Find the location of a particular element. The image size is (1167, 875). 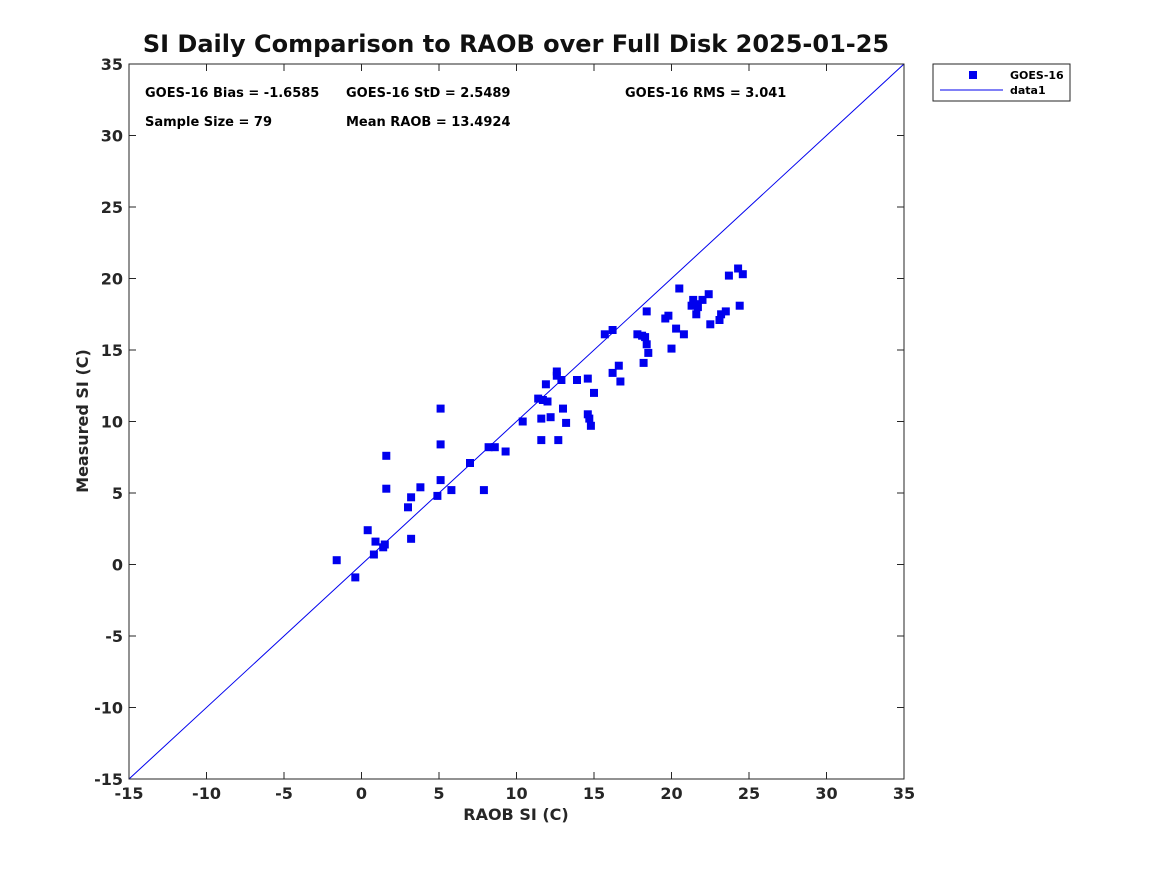

x-tick-label: 25 is located at coordinates (749, 793).